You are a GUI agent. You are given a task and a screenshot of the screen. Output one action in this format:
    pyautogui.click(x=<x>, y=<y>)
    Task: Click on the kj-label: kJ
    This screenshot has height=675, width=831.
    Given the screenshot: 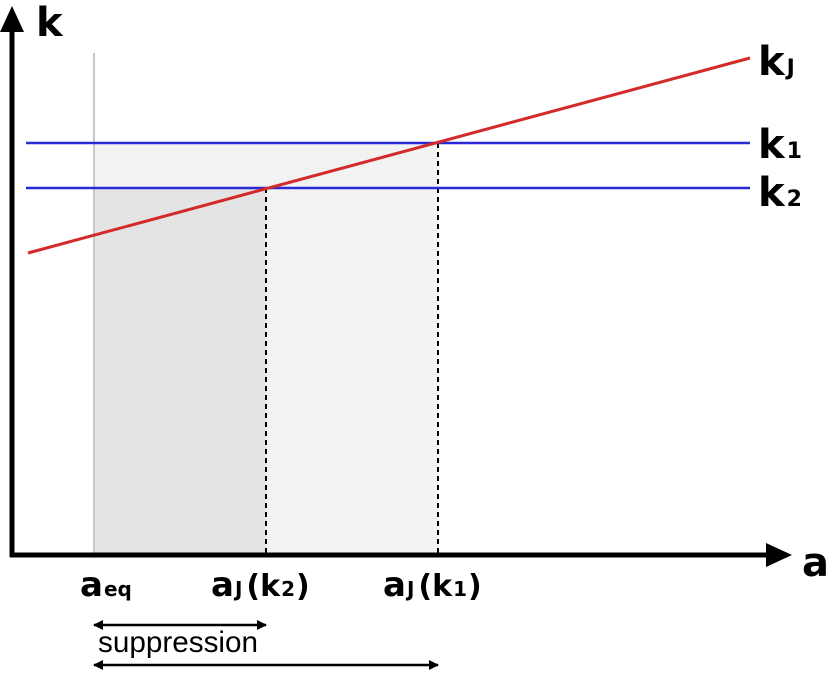 What is the action you would take?
    pyautogui.click(x=776, y=62)
    